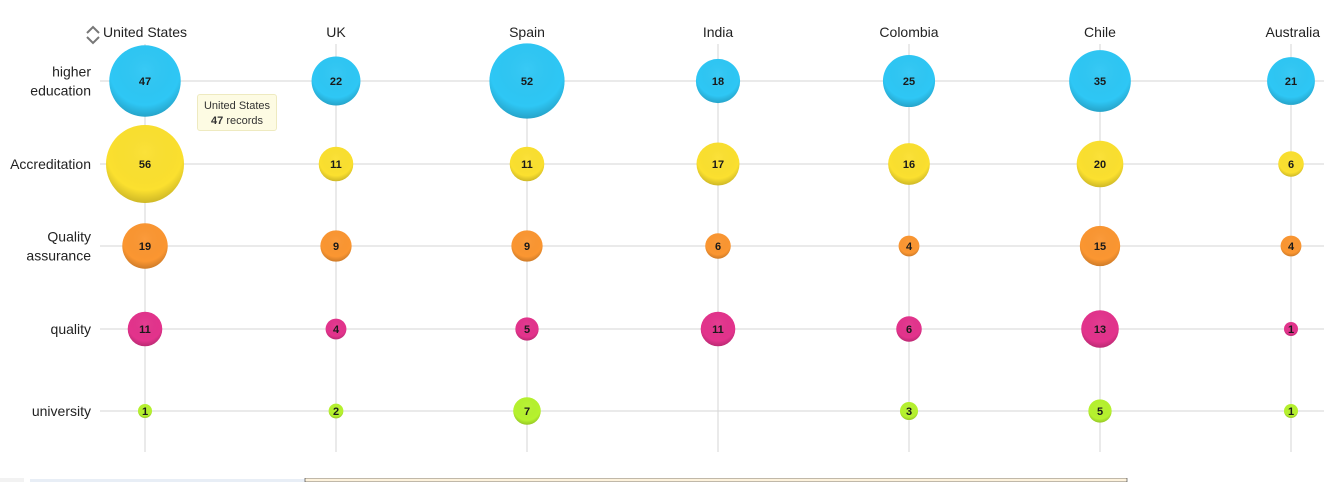 This screenshot has height=482, width=1324. What do you see at coordinates (145, 32) in the screenshot?
I see `column-label-united-states: United States` at bounding box center [145, 32].